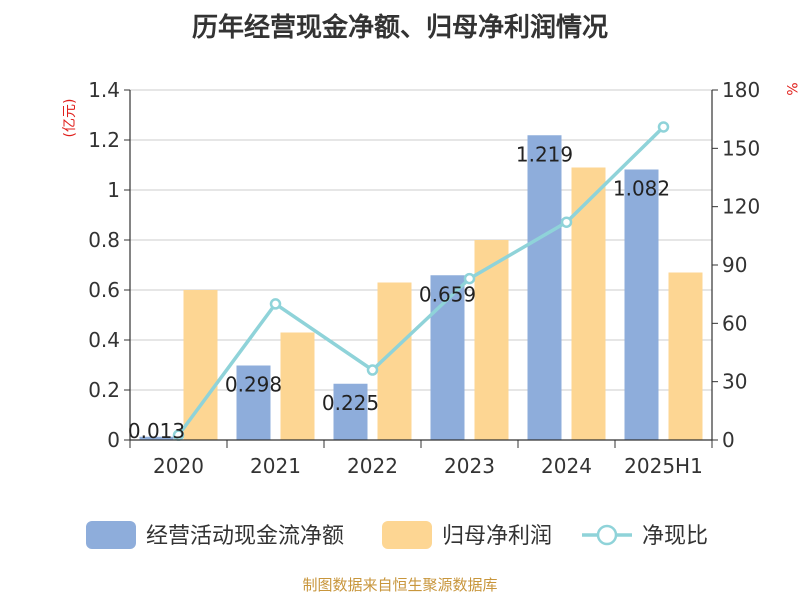 This screenshot has height=604, width=800. What do you see at coordinates (447, 294) in the screenshot?
I see `cashflow-data-label: 0.659` at bounding box center [447, 294].